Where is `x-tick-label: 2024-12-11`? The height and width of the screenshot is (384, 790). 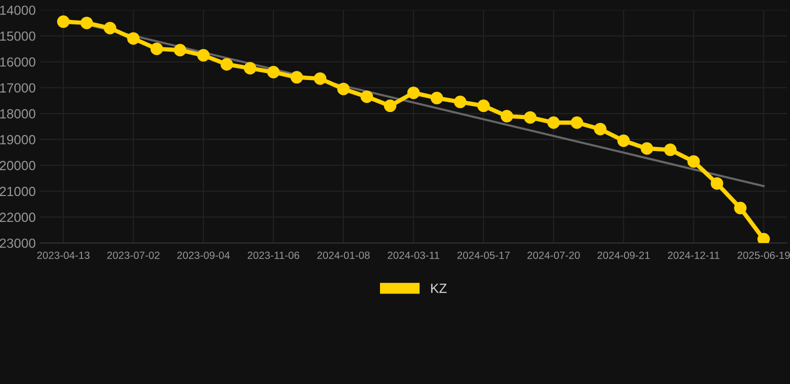 x-tick-label: 2024-12-11 is located at coordinates (694, 255).